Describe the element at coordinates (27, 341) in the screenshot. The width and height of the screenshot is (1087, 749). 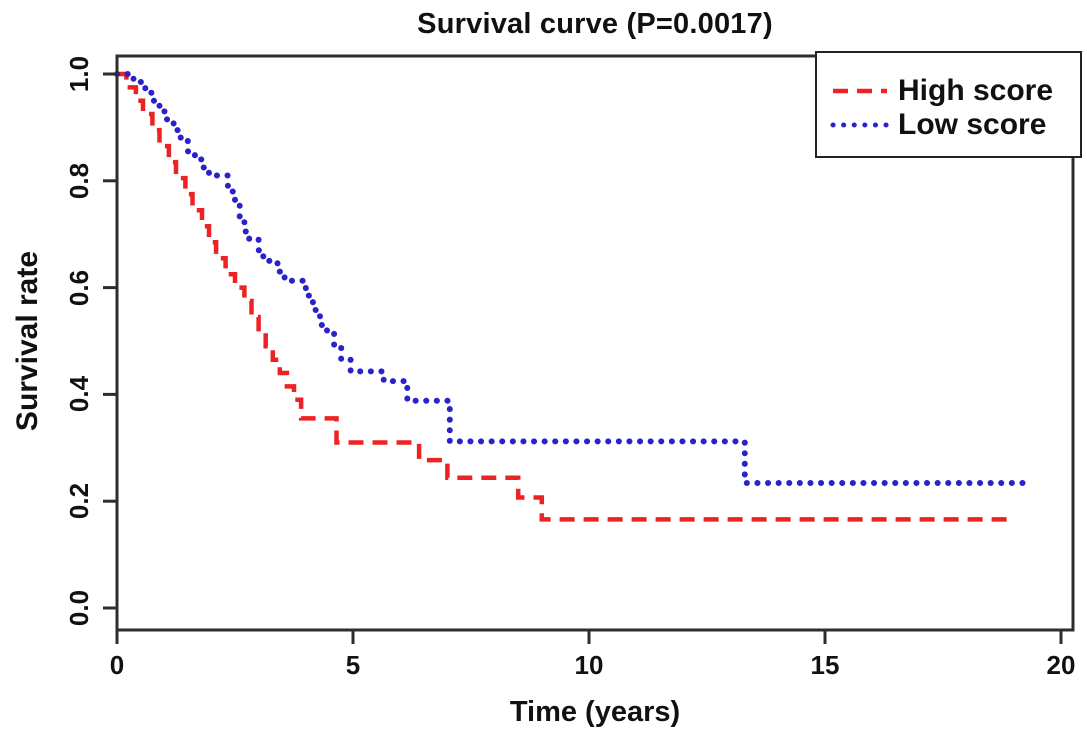
I see `y-axis-title: Survival rate` at that location.